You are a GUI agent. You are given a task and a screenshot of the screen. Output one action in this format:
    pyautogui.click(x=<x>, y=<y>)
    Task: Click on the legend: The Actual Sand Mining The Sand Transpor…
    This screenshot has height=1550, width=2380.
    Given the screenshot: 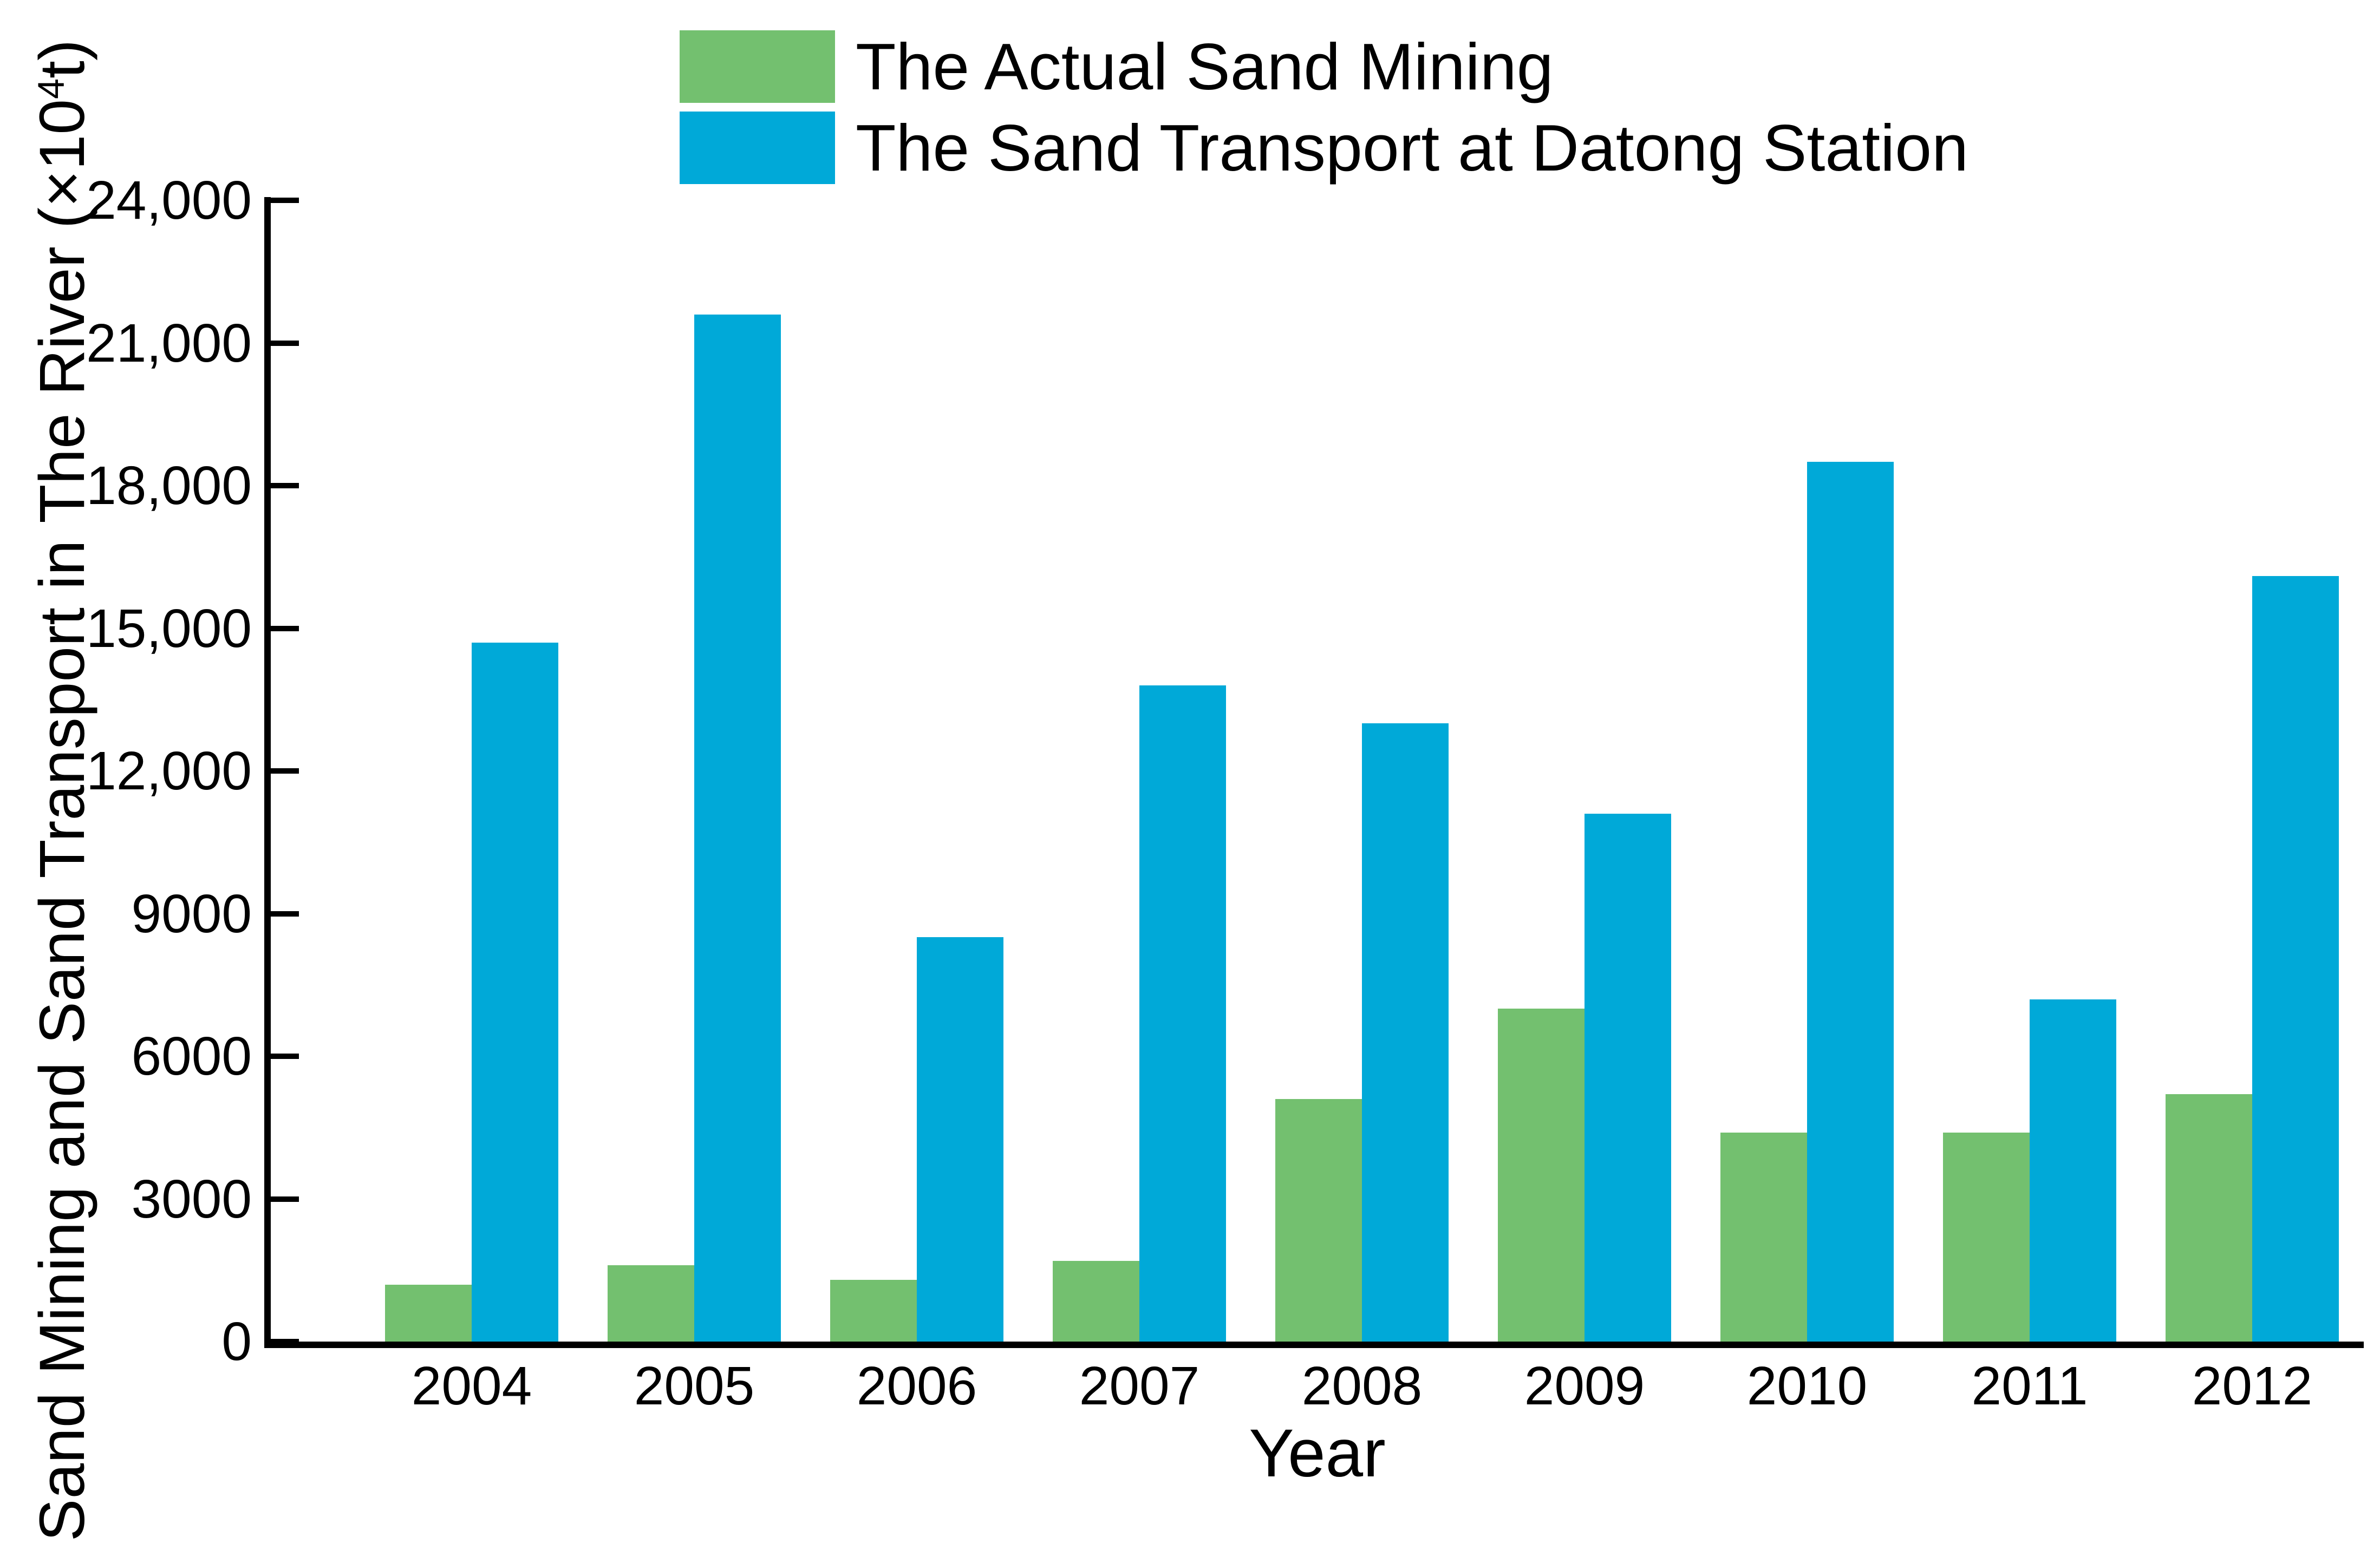 What is the action you would take?
    pyautogui.click(x=1324, y=112)
    